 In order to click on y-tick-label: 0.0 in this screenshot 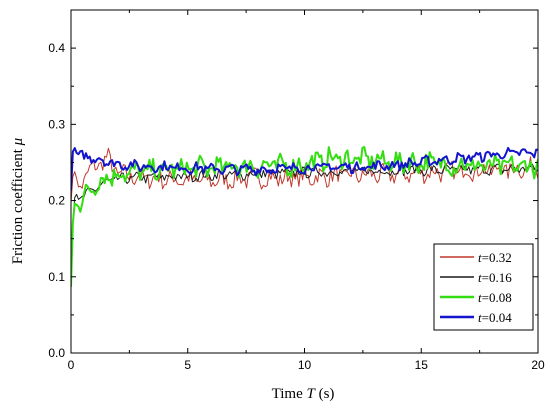, I will do `click(56, 353)`.